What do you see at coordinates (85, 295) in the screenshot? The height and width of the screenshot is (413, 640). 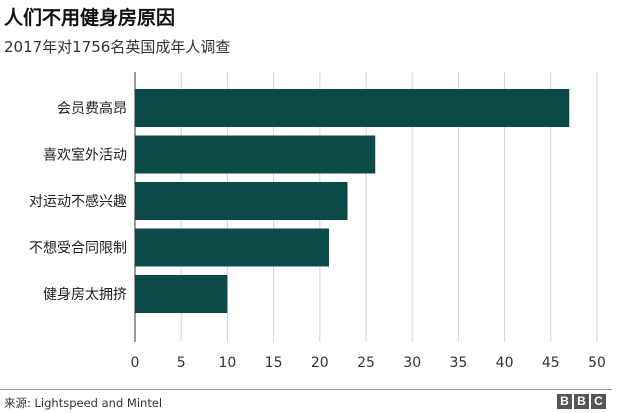 I see `category-label: 健身房太拥挤` at bounding box center [85, 295].